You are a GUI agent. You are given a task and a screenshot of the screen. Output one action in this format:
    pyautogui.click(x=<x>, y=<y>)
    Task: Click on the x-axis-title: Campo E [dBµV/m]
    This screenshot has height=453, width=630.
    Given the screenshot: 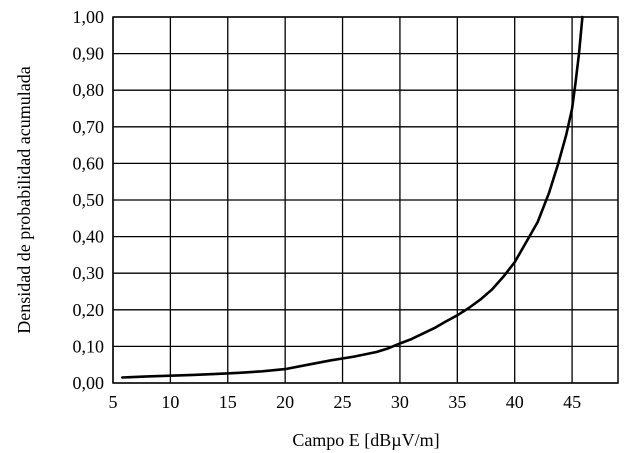 What is the action you would take?
    pyautogui.click(x=365, y=440)
    